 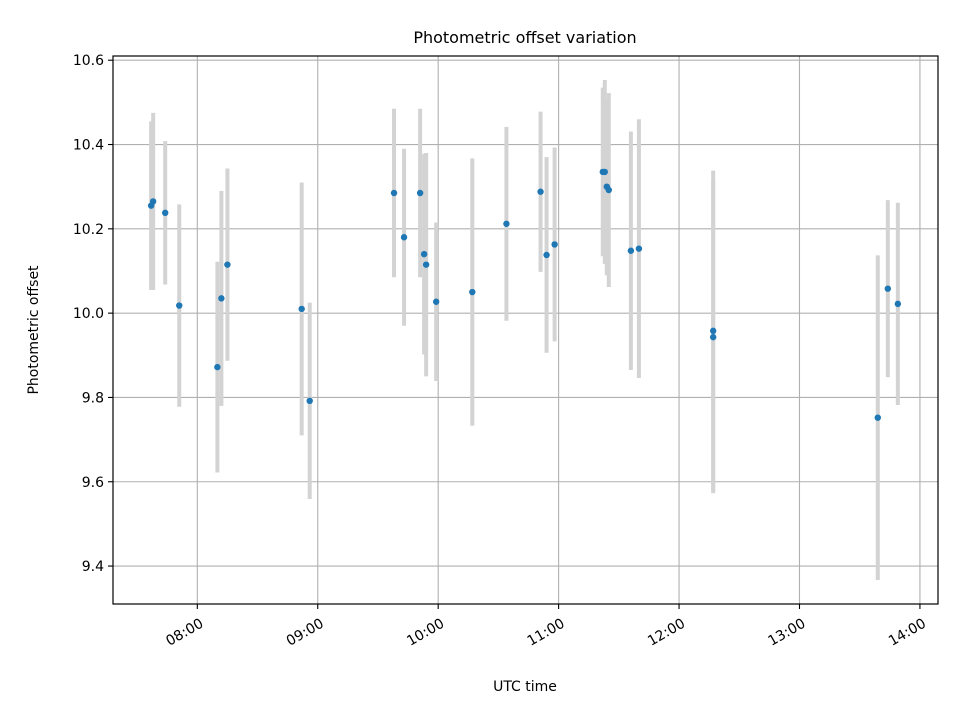 What do you see at coordinates (524, 37) in the screenshot?
I see `chart-title: Photometric offset variation` at bounding box center [524, 37].